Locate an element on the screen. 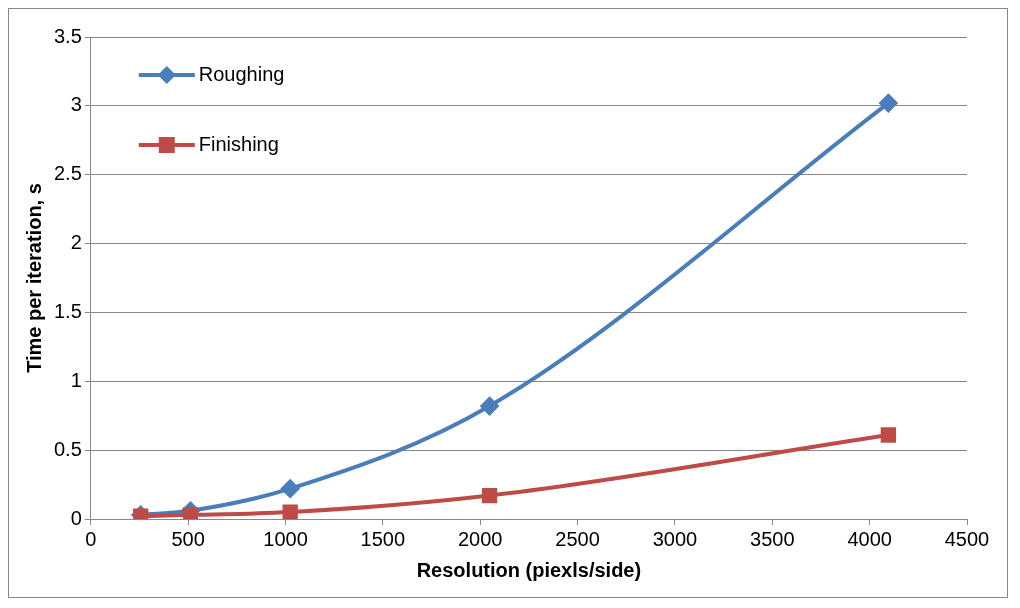 The width and height of the screenshot is (1020, 608). y-tick-label: 2 is located at coordinates (76, 242).